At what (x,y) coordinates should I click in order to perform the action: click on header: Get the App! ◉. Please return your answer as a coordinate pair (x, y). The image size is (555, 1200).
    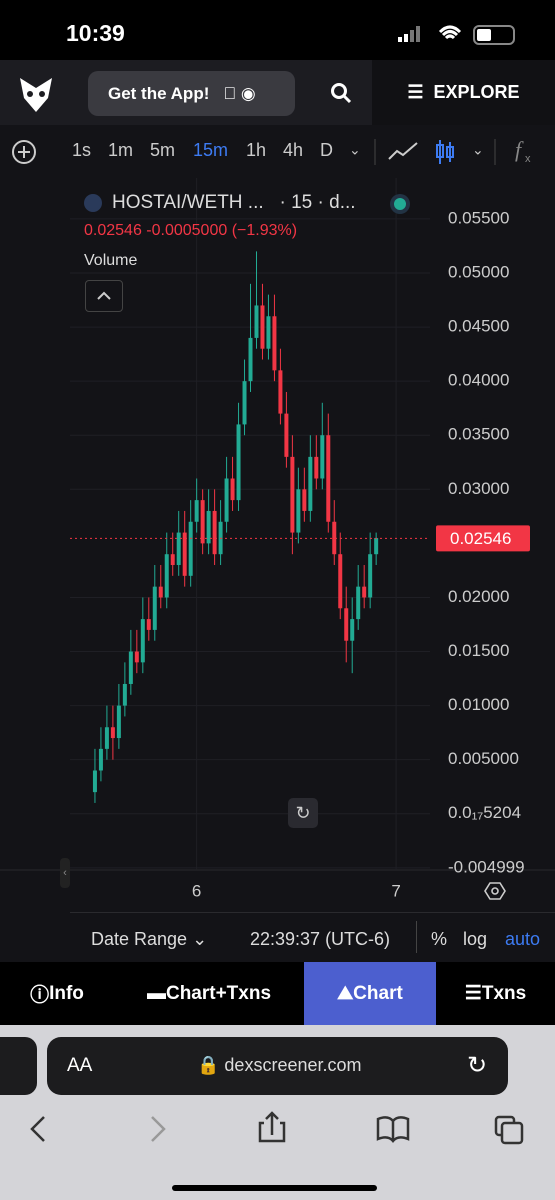
    Looking at the image, I should click on (186, 92).